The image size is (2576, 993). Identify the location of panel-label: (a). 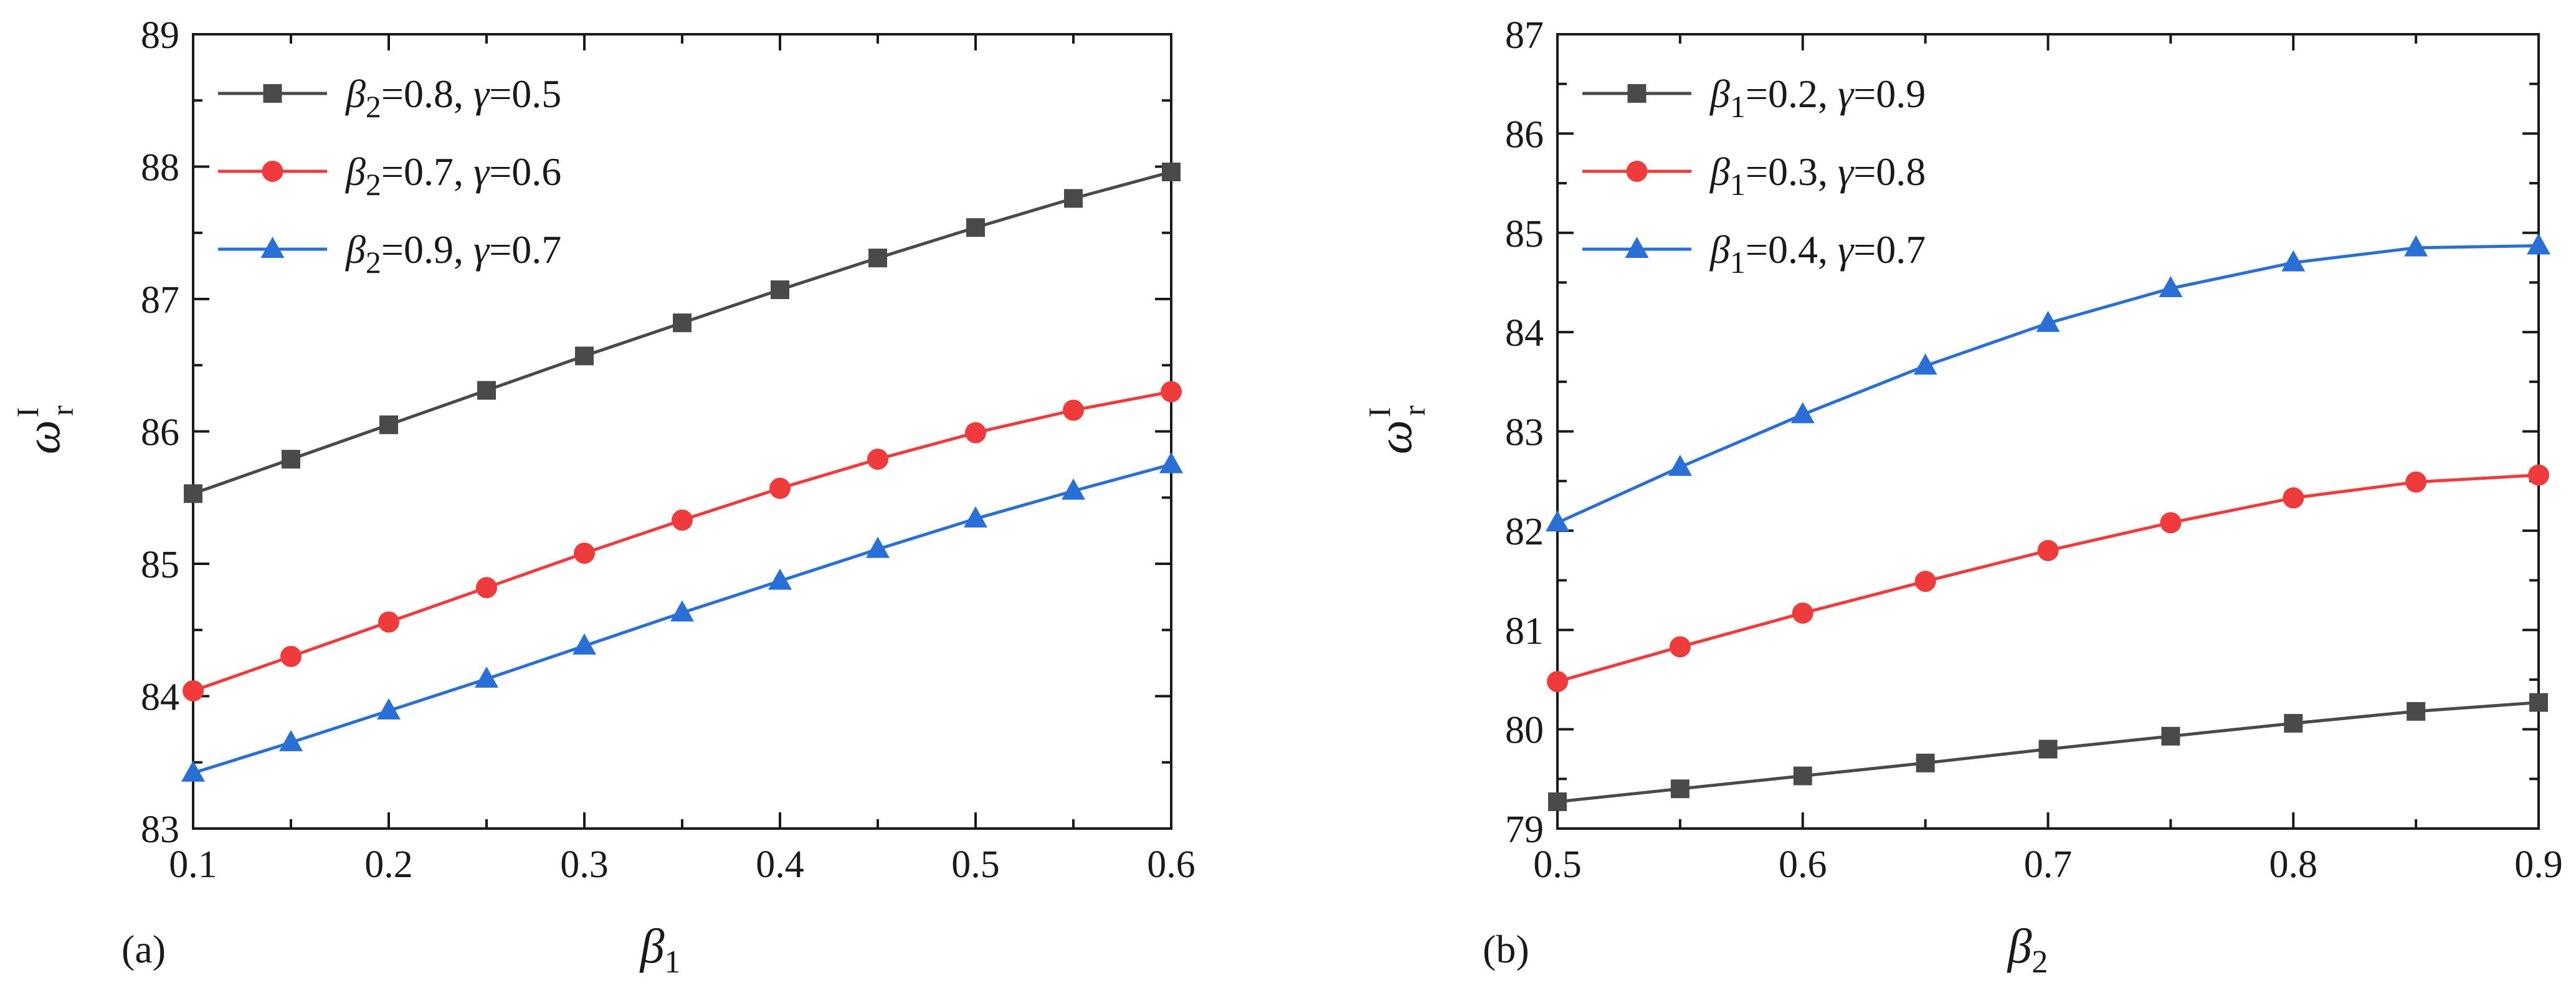
(143, 949).